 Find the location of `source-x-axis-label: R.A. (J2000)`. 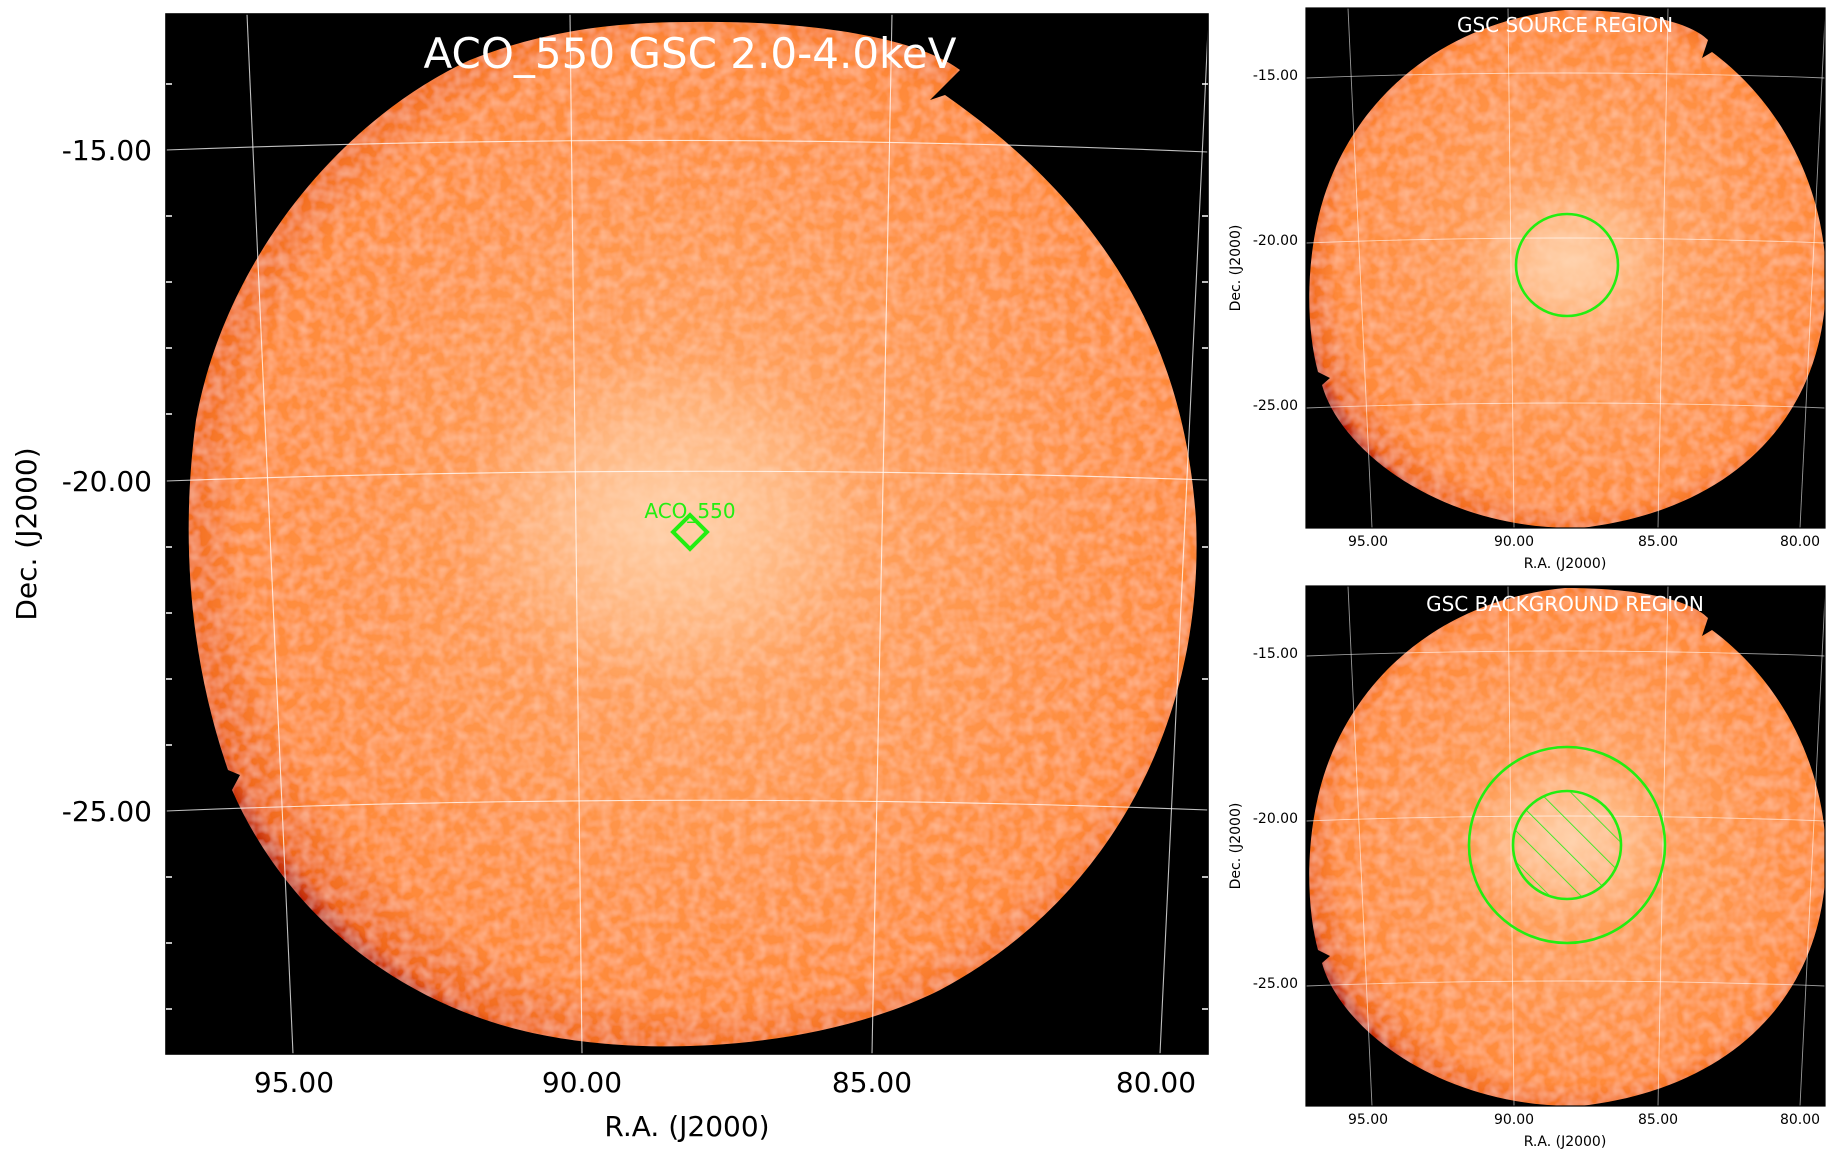

source-x-axis-label: R.A. (J2000) is located at coordinates (1565, 564).